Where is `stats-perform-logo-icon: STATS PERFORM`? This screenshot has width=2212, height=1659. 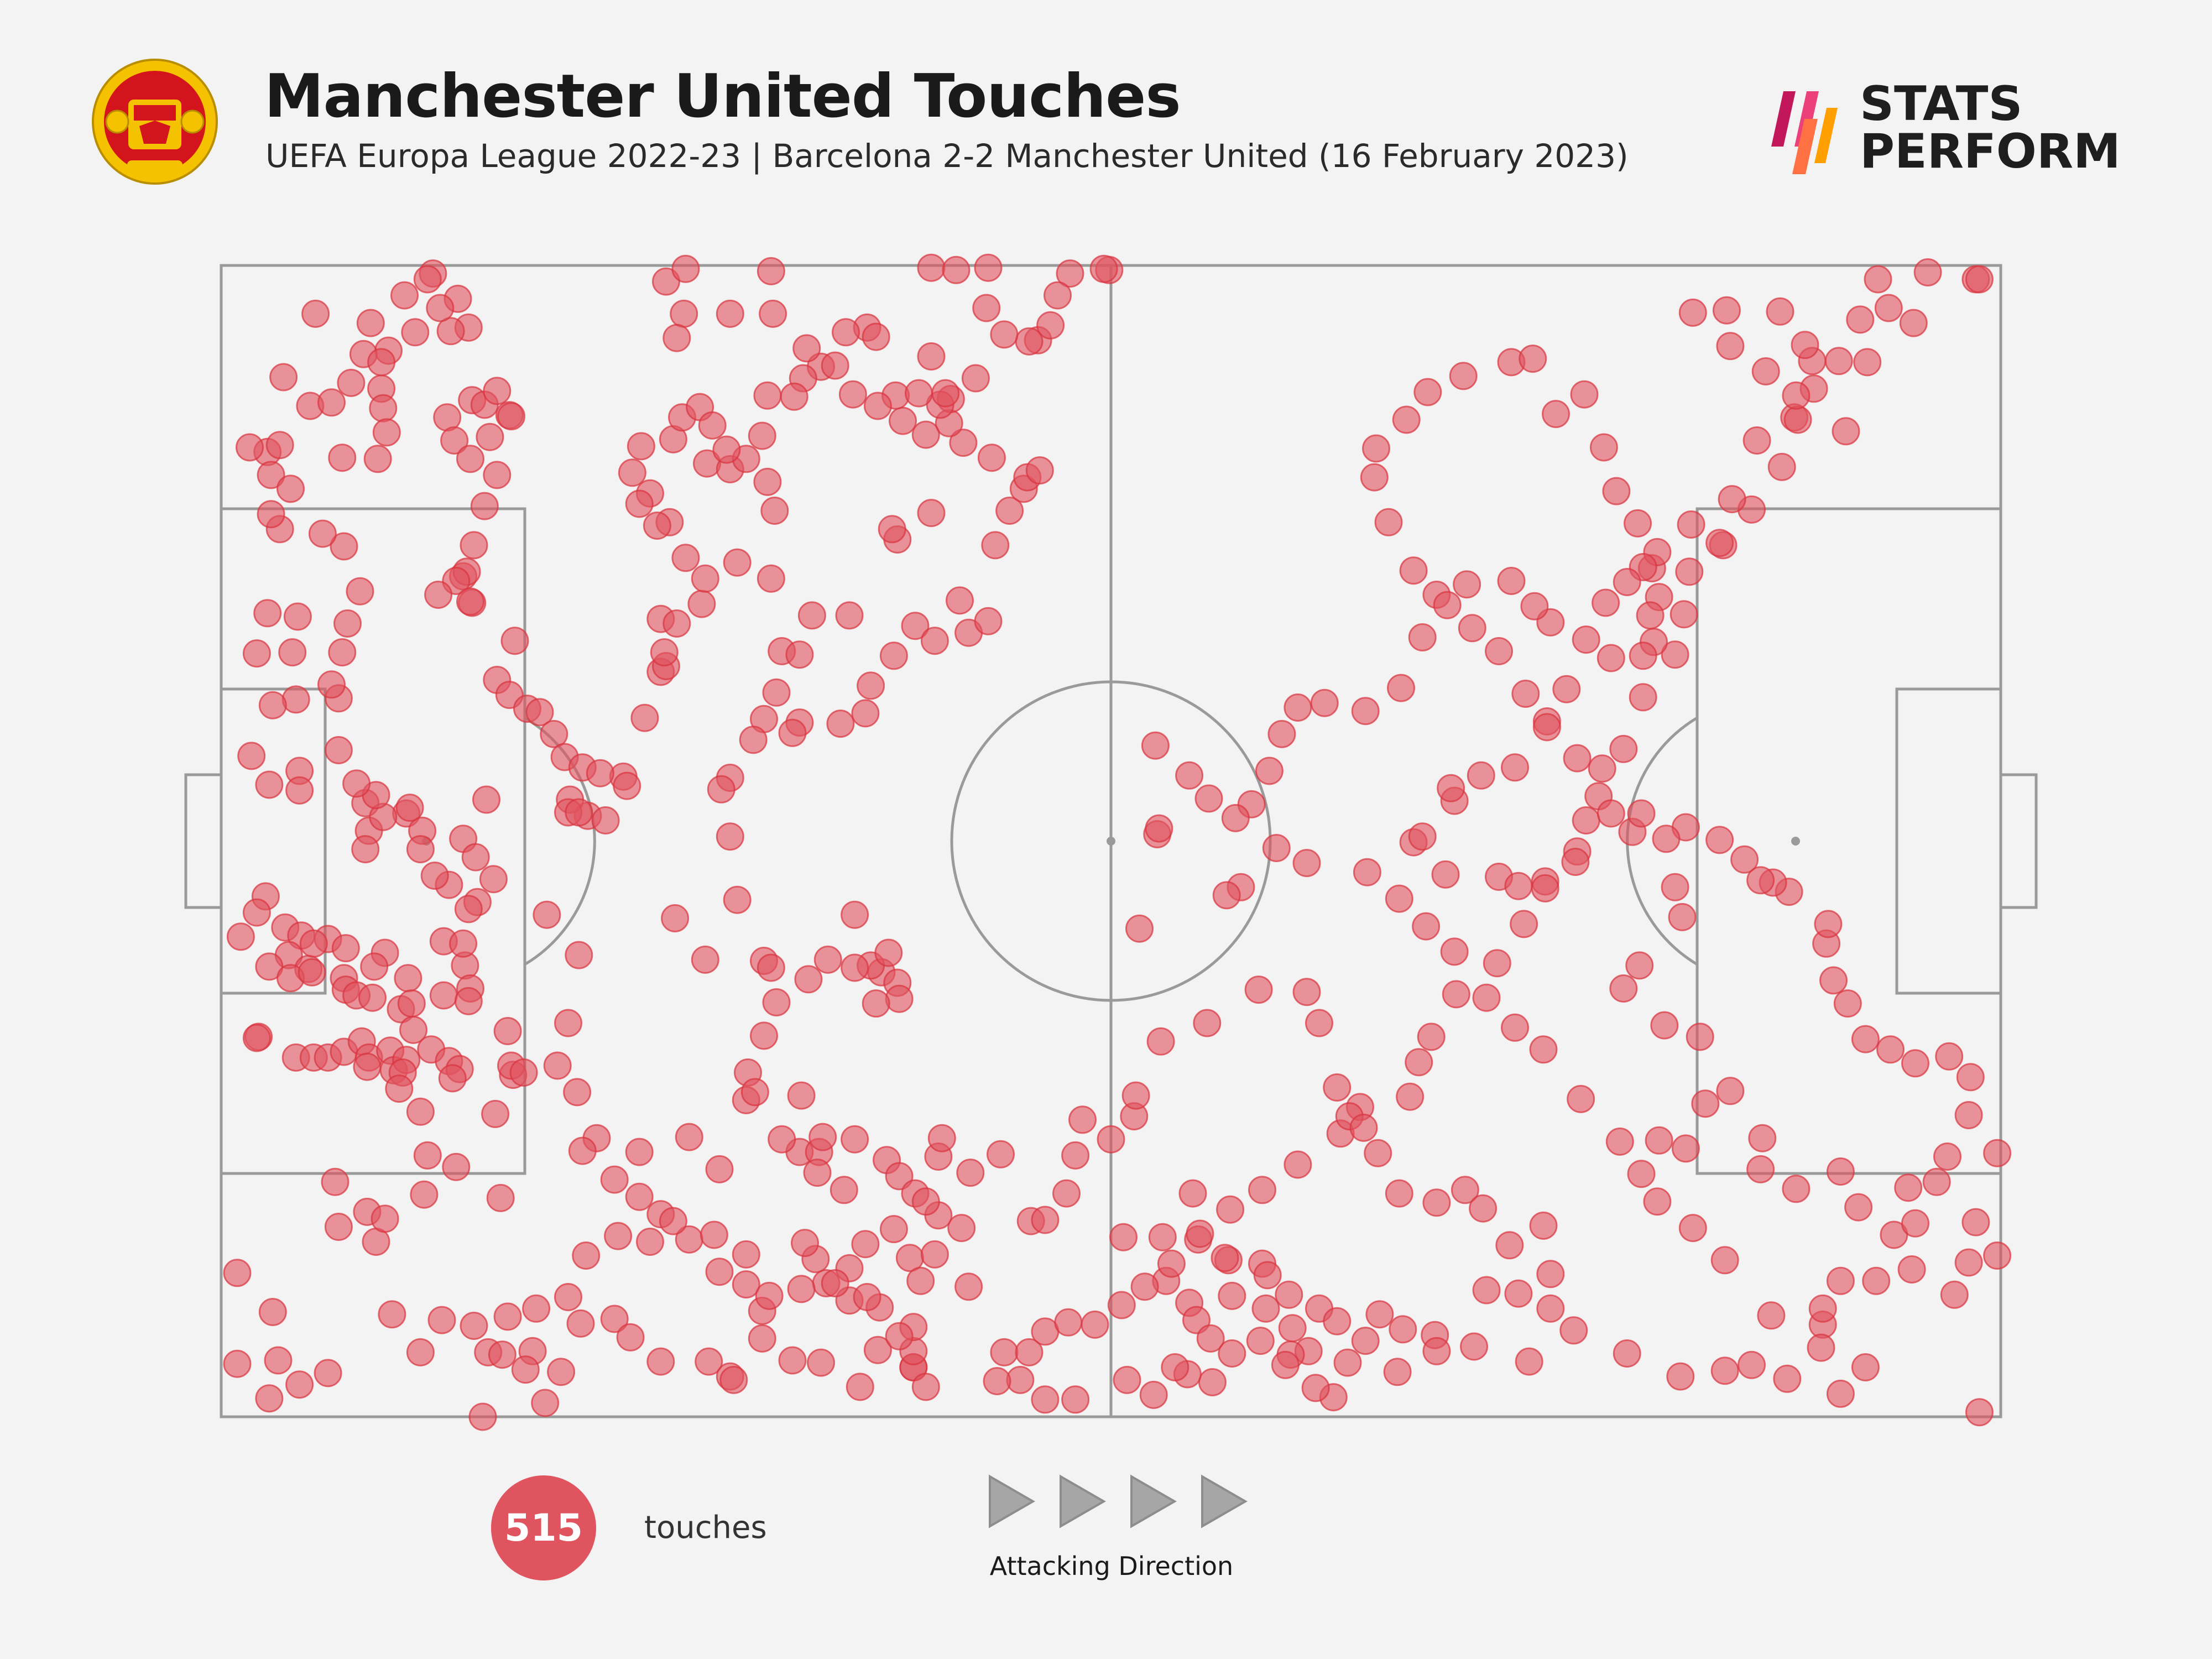 stats-perform-logo-icon: STATS PERFORM is located at coordinates (1950, 133).